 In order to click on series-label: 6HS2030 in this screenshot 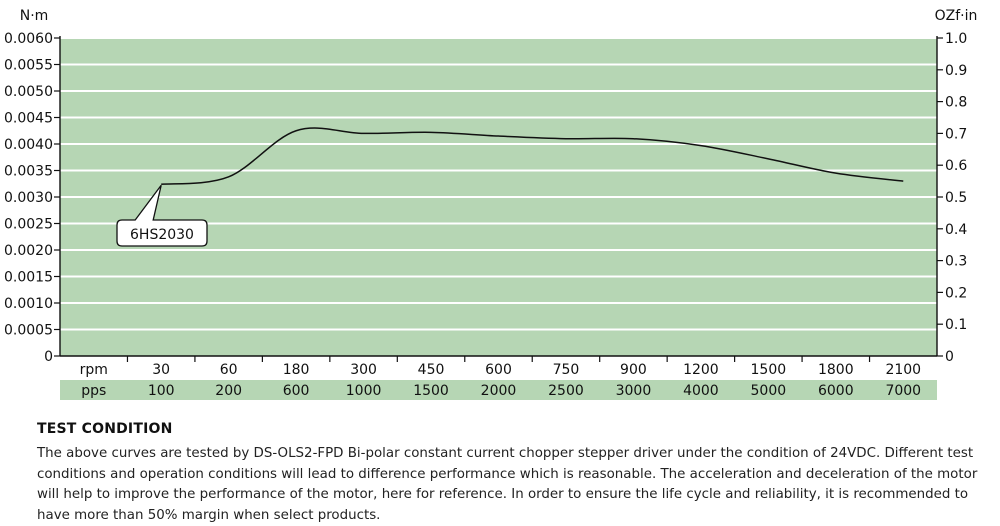, I will do `click(162, 235)`.